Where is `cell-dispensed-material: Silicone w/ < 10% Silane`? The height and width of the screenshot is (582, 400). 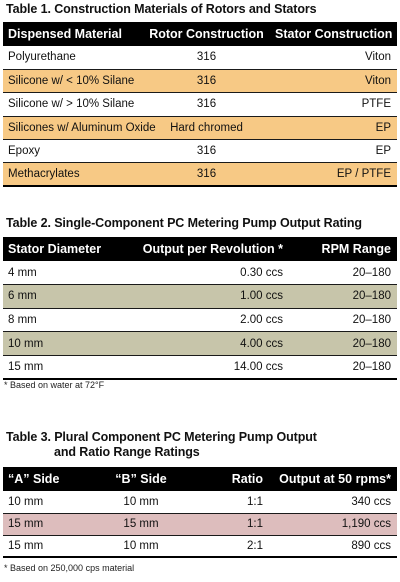
cell-dispensed-material: Silicone w/ < 10% Silane is located at coordinates (72, 81).